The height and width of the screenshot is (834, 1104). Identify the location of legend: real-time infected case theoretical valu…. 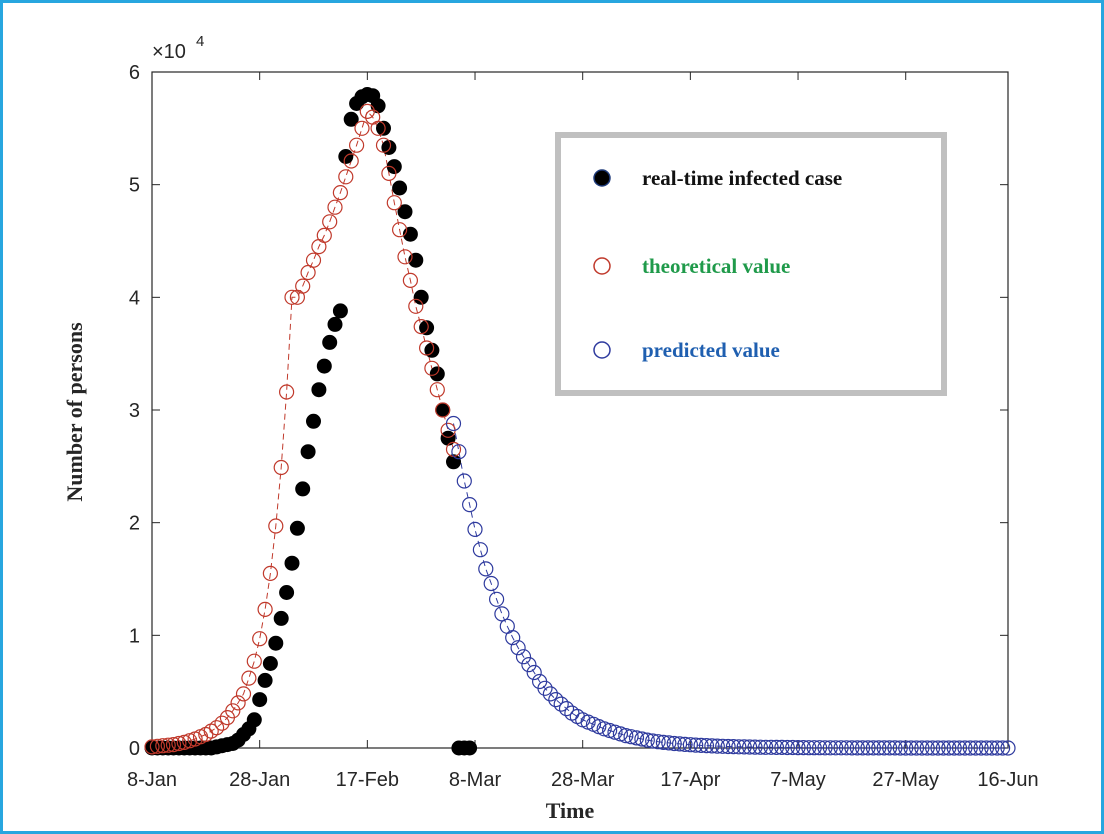
(751, 264).